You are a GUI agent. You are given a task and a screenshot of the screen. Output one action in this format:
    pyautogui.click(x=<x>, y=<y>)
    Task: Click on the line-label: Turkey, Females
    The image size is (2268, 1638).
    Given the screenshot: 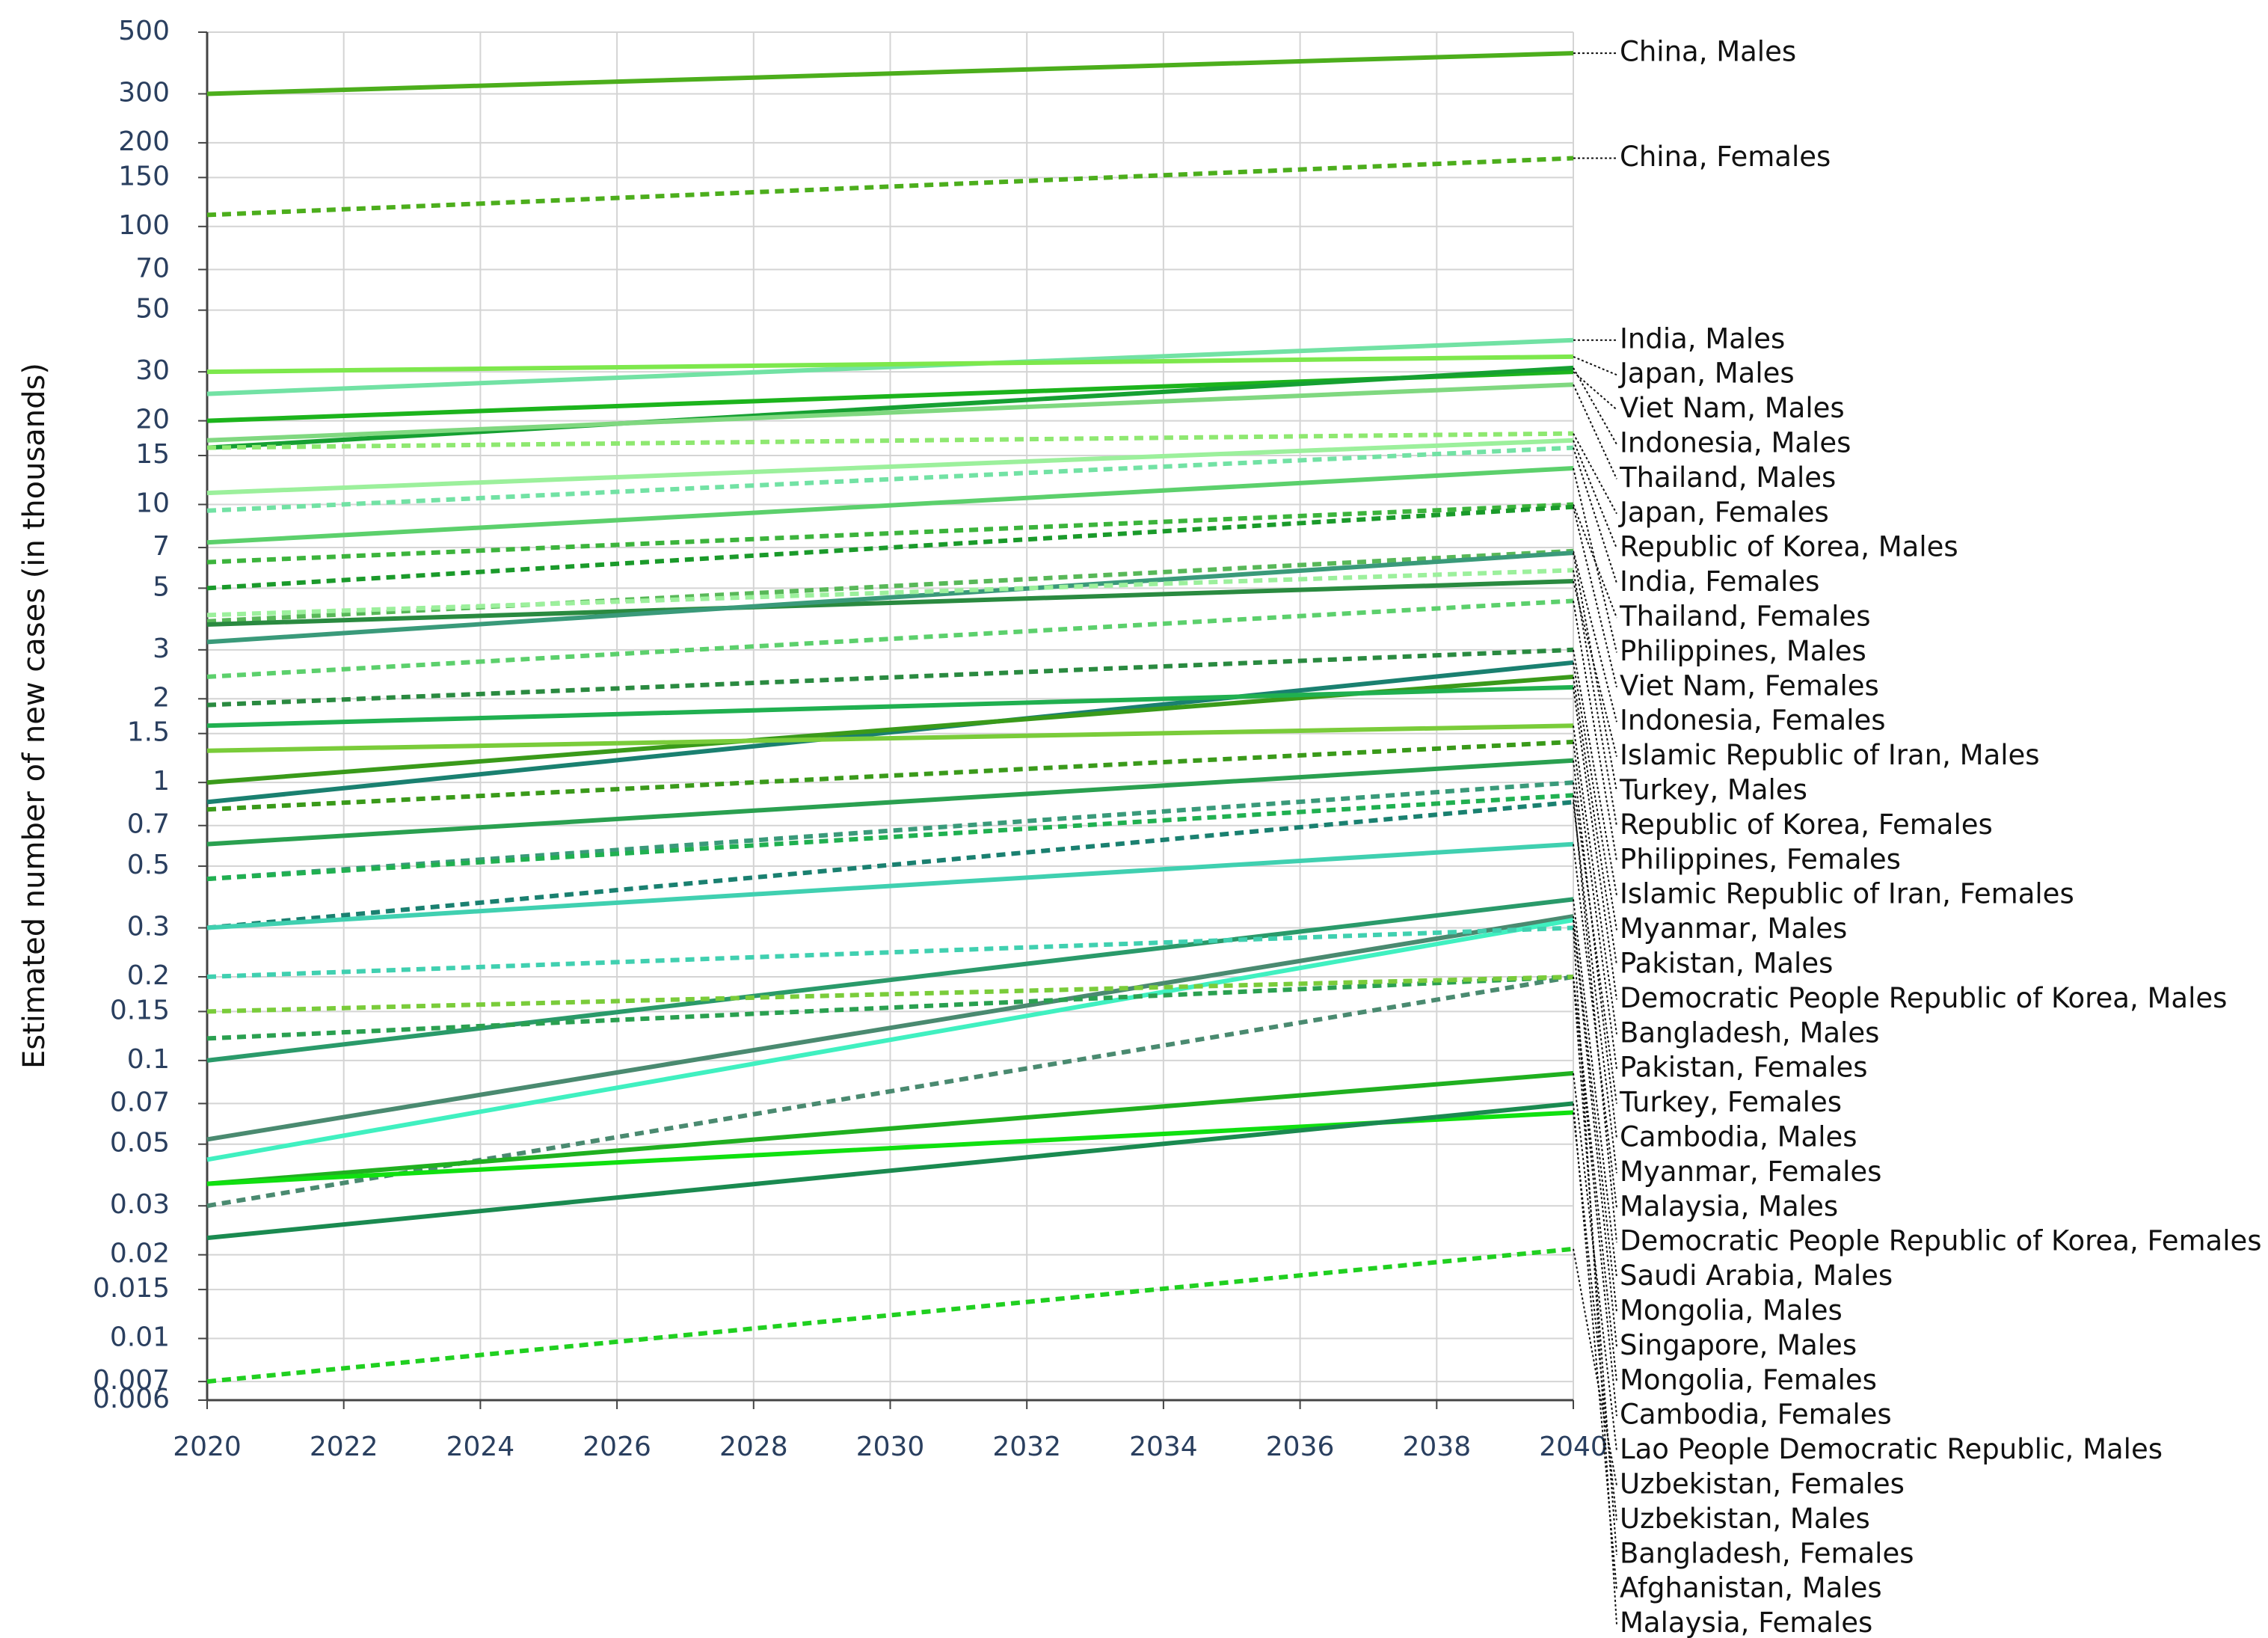 What is the action you would take?
    pyautogui.click(x=1730, y=1102)
    